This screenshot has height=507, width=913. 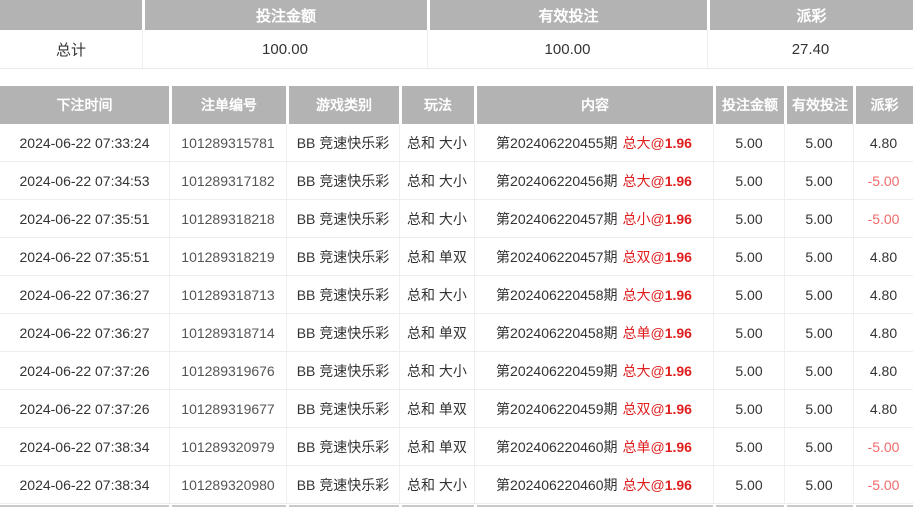 What do you see at coordinates (883, 105) in the screenshot?
I see `column-header-payout: 派彩` at bounding box center [883, 105].